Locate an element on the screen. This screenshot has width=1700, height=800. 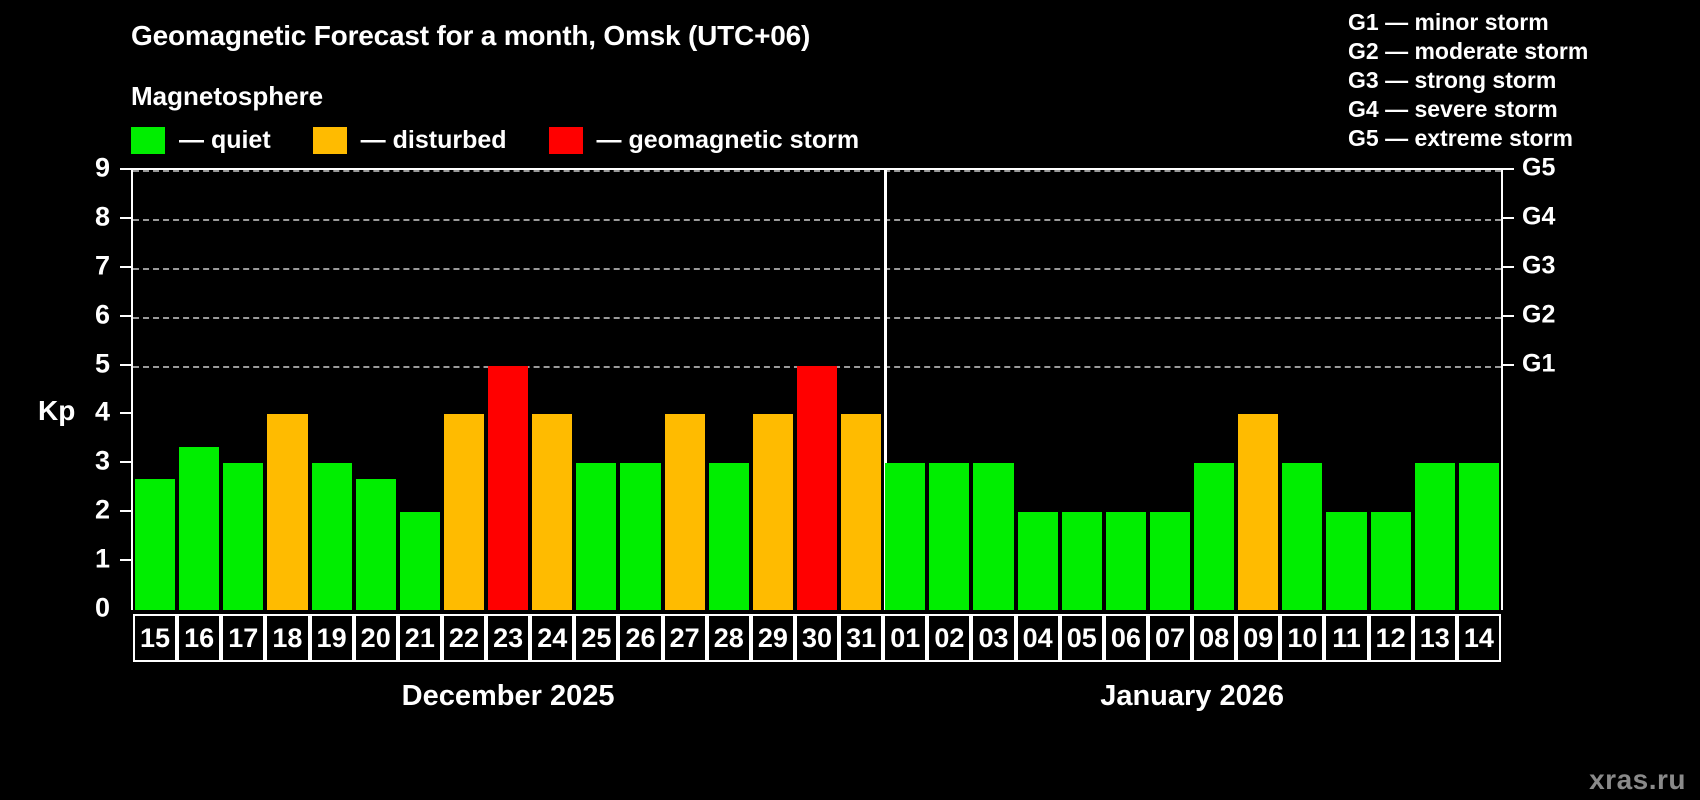
day-label-29: 29 is located at coordinates (772, 638).